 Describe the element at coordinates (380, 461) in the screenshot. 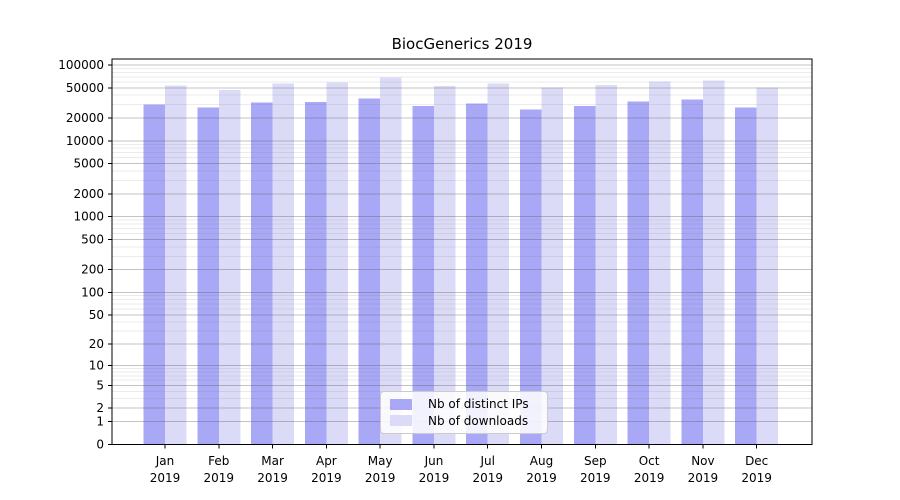

I see `x-tick-label-month: May` at that location.